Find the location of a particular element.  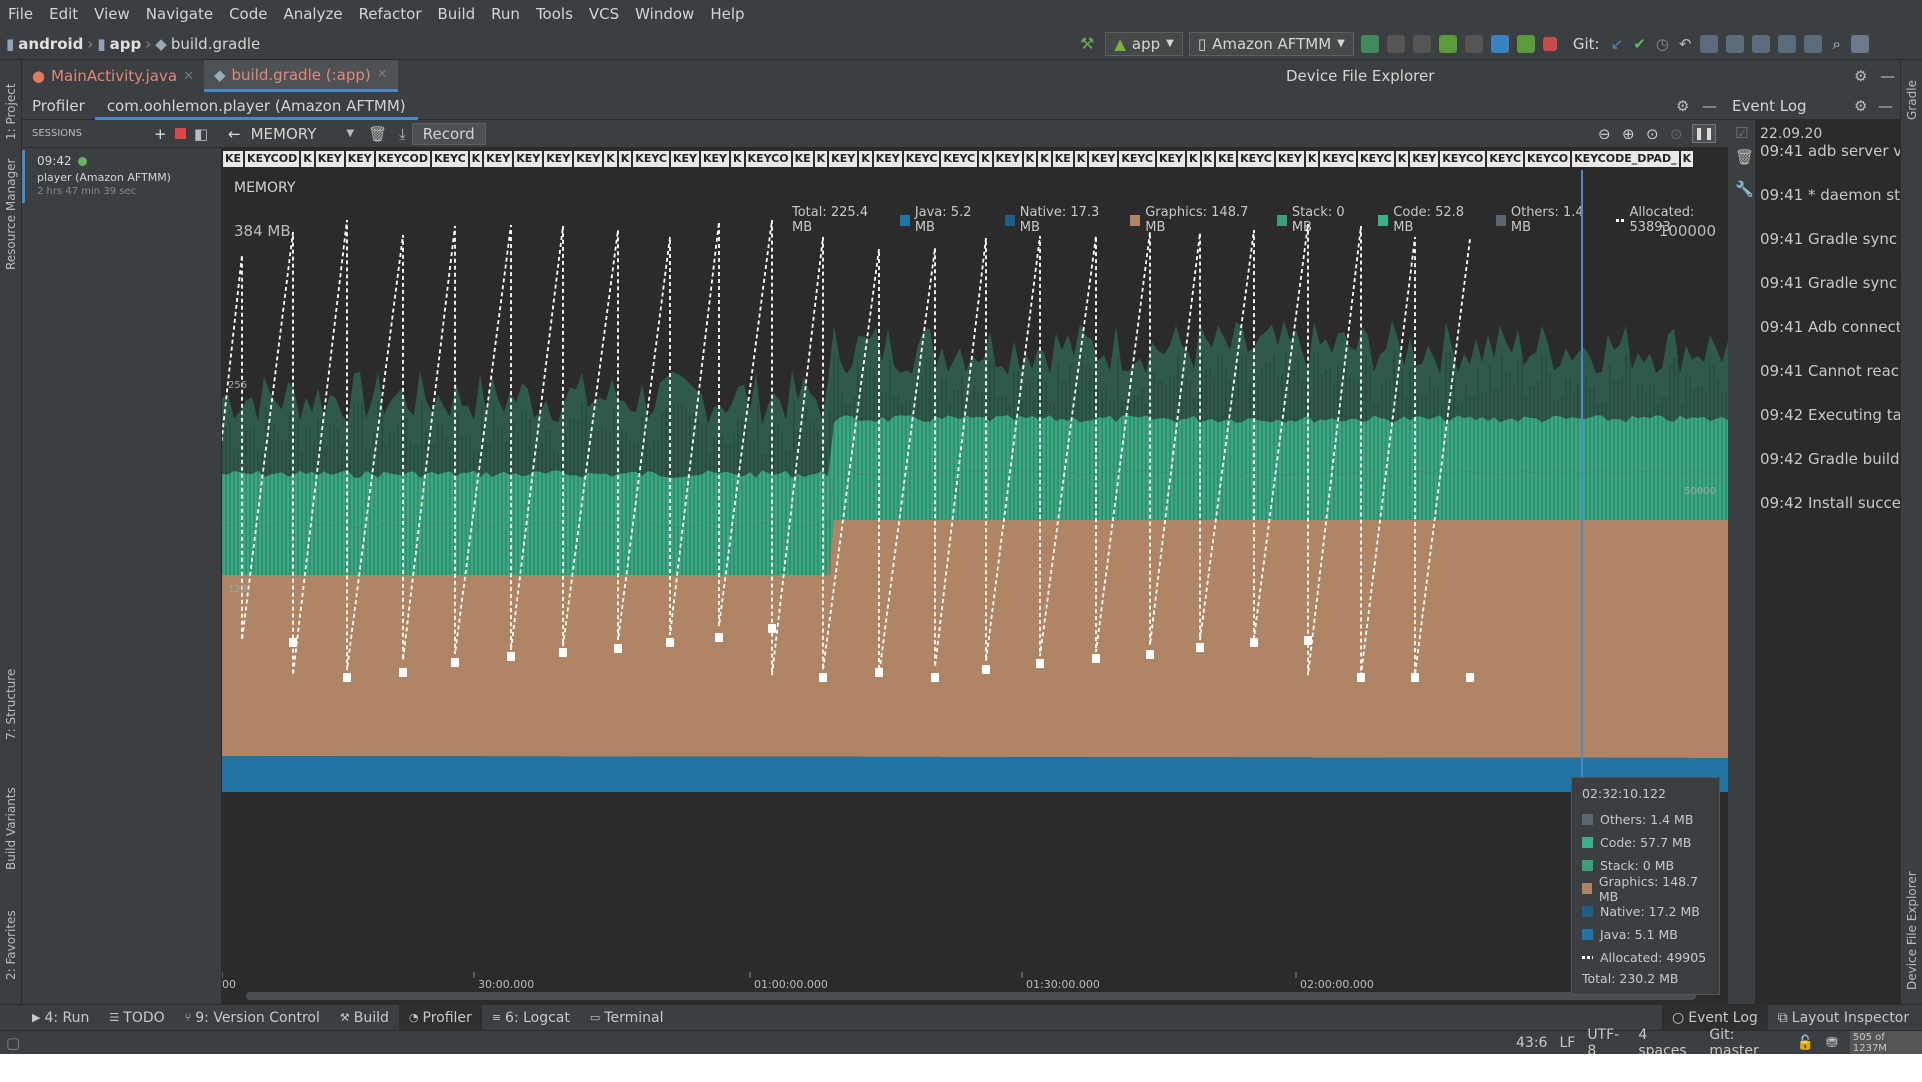

menu-navigate: Navigate is located at coordinates (179, 14).